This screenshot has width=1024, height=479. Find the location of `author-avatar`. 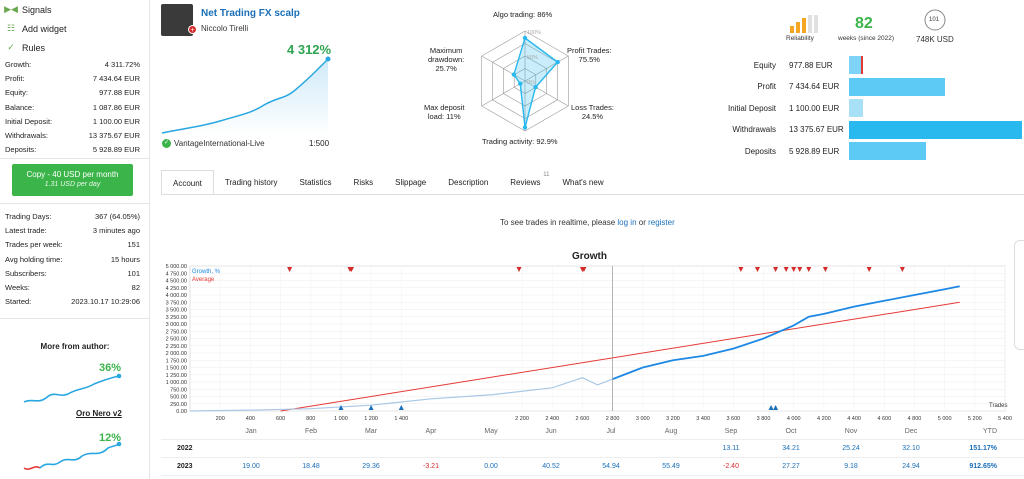

author-avatar is located at coordinates (177, 20).